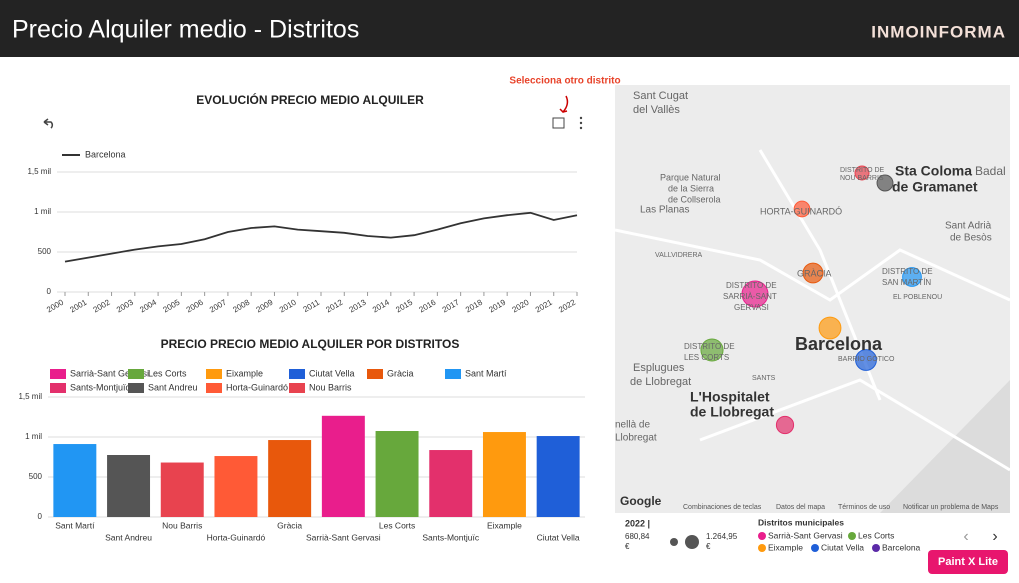 Image resolution: width=1019 pixels, height=583 pixels. Describe the element at coordinates (218, 305) in the screenshot. I see `x-tick-label: 2007` at that location.